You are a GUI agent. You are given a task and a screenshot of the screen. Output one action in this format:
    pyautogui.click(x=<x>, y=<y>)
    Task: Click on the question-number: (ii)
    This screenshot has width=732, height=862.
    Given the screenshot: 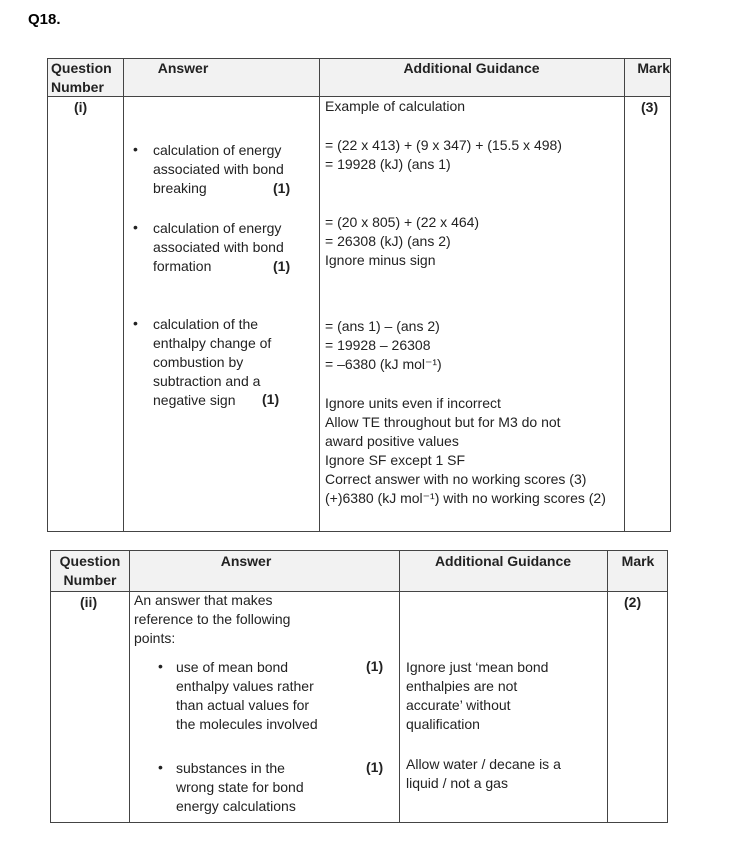 What is the action you would take?
    pyautogui.click(x=89, y=602)
    